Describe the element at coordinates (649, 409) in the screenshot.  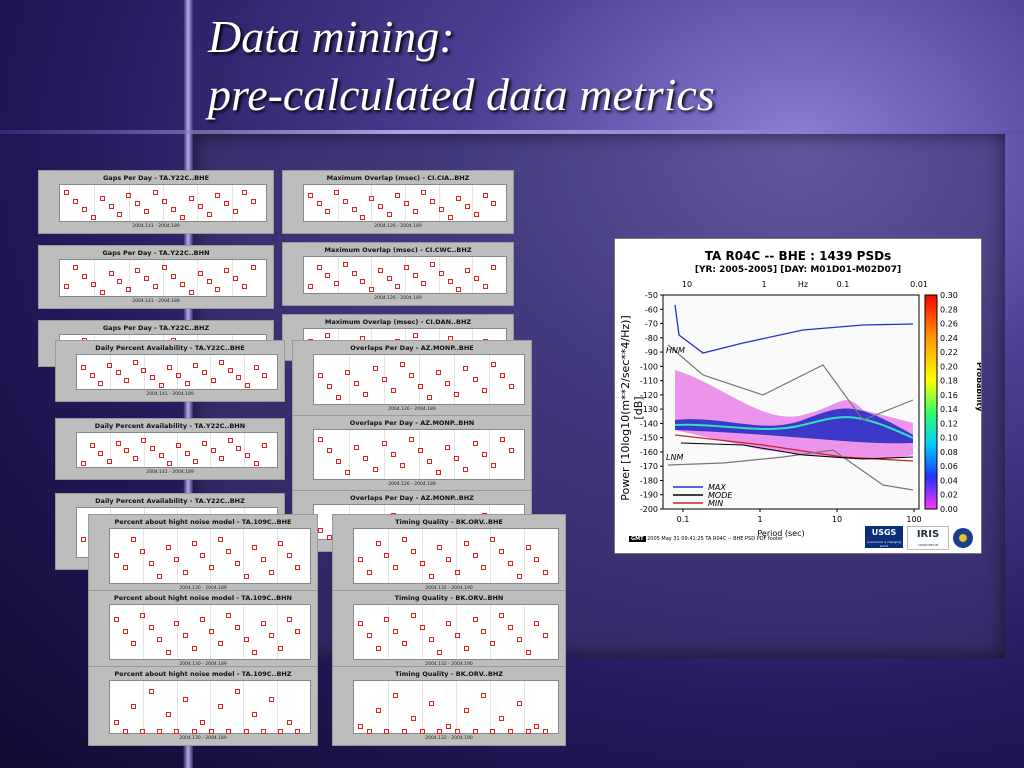
I see `psd-ytick-label: -130` at that location.